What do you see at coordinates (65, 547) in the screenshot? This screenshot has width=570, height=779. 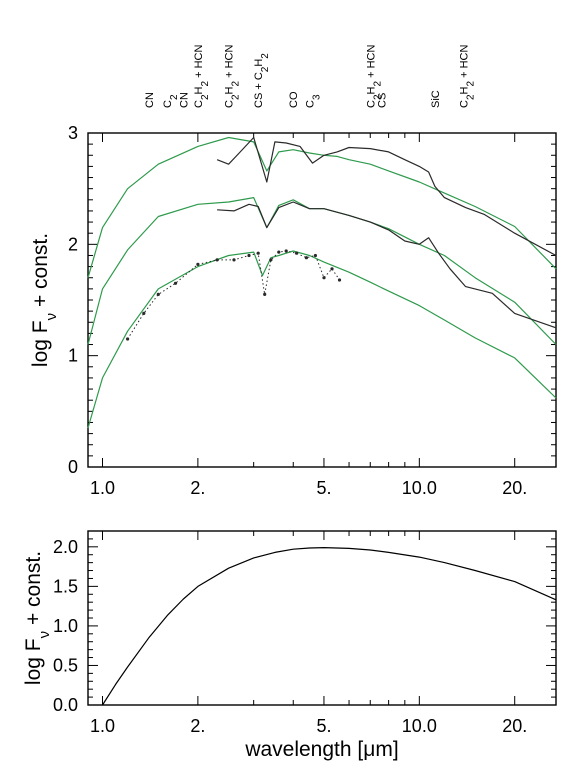 I see `y-tick-label: 2.0` at bounding box center [65, 547].